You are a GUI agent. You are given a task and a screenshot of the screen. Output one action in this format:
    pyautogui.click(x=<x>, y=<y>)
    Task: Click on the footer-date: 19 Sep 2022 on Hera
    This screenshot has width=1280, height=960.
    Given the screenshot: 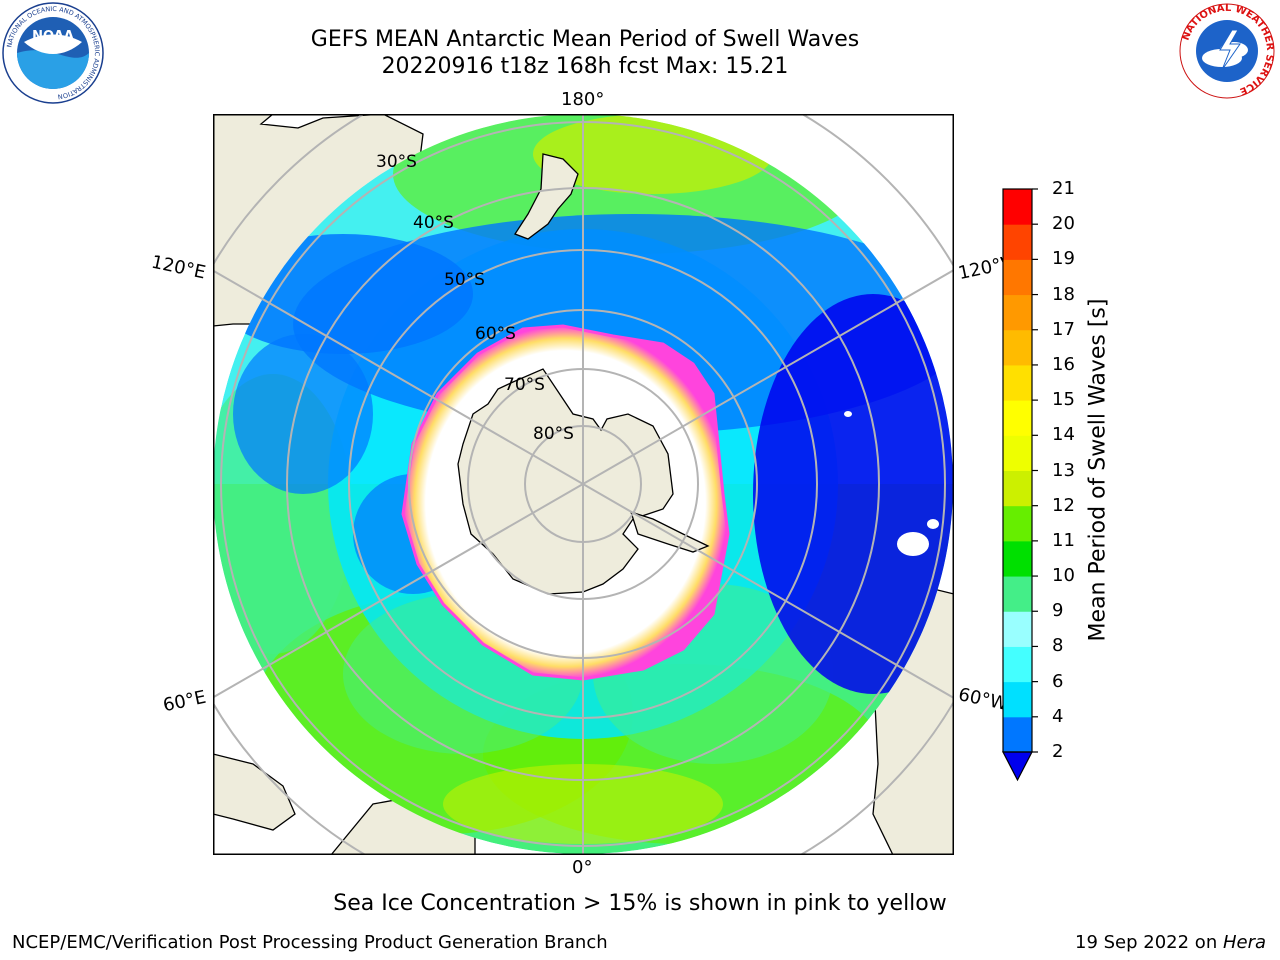 What is the action you would take?
    pyautogui.click(x=1170, y=942)
    